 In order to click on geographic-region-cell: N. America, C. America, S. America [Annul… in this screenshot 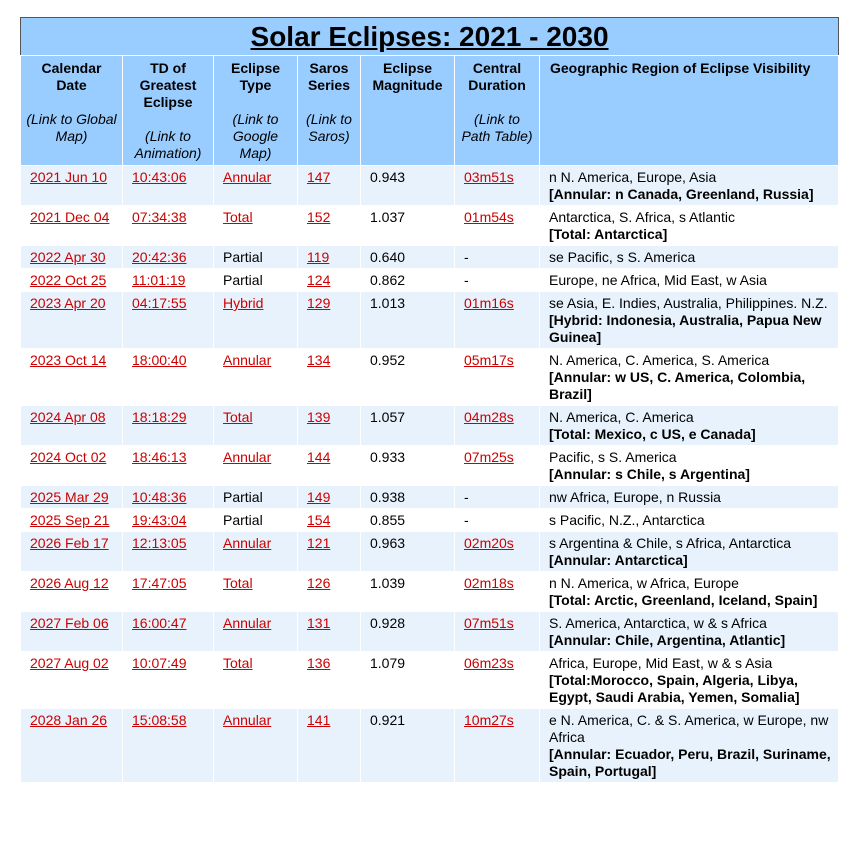, I will do `click(689, 377)`.